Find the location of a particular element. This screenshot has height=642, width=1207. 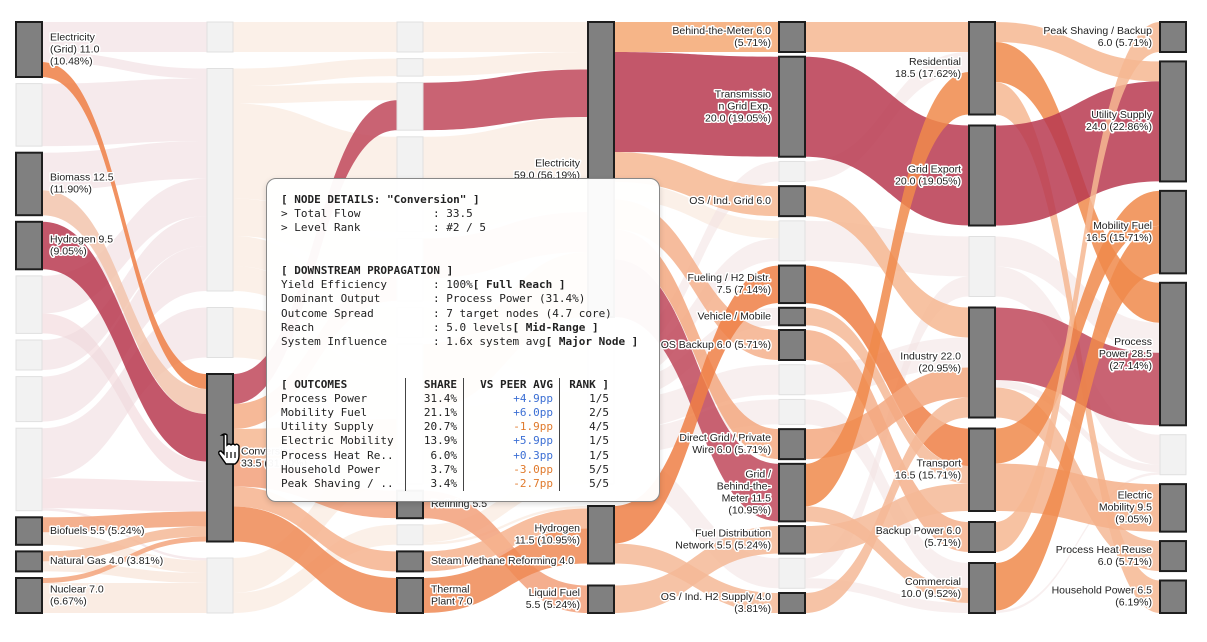

outcome-cell: Utility Supply is located at coordinates (327, 427).